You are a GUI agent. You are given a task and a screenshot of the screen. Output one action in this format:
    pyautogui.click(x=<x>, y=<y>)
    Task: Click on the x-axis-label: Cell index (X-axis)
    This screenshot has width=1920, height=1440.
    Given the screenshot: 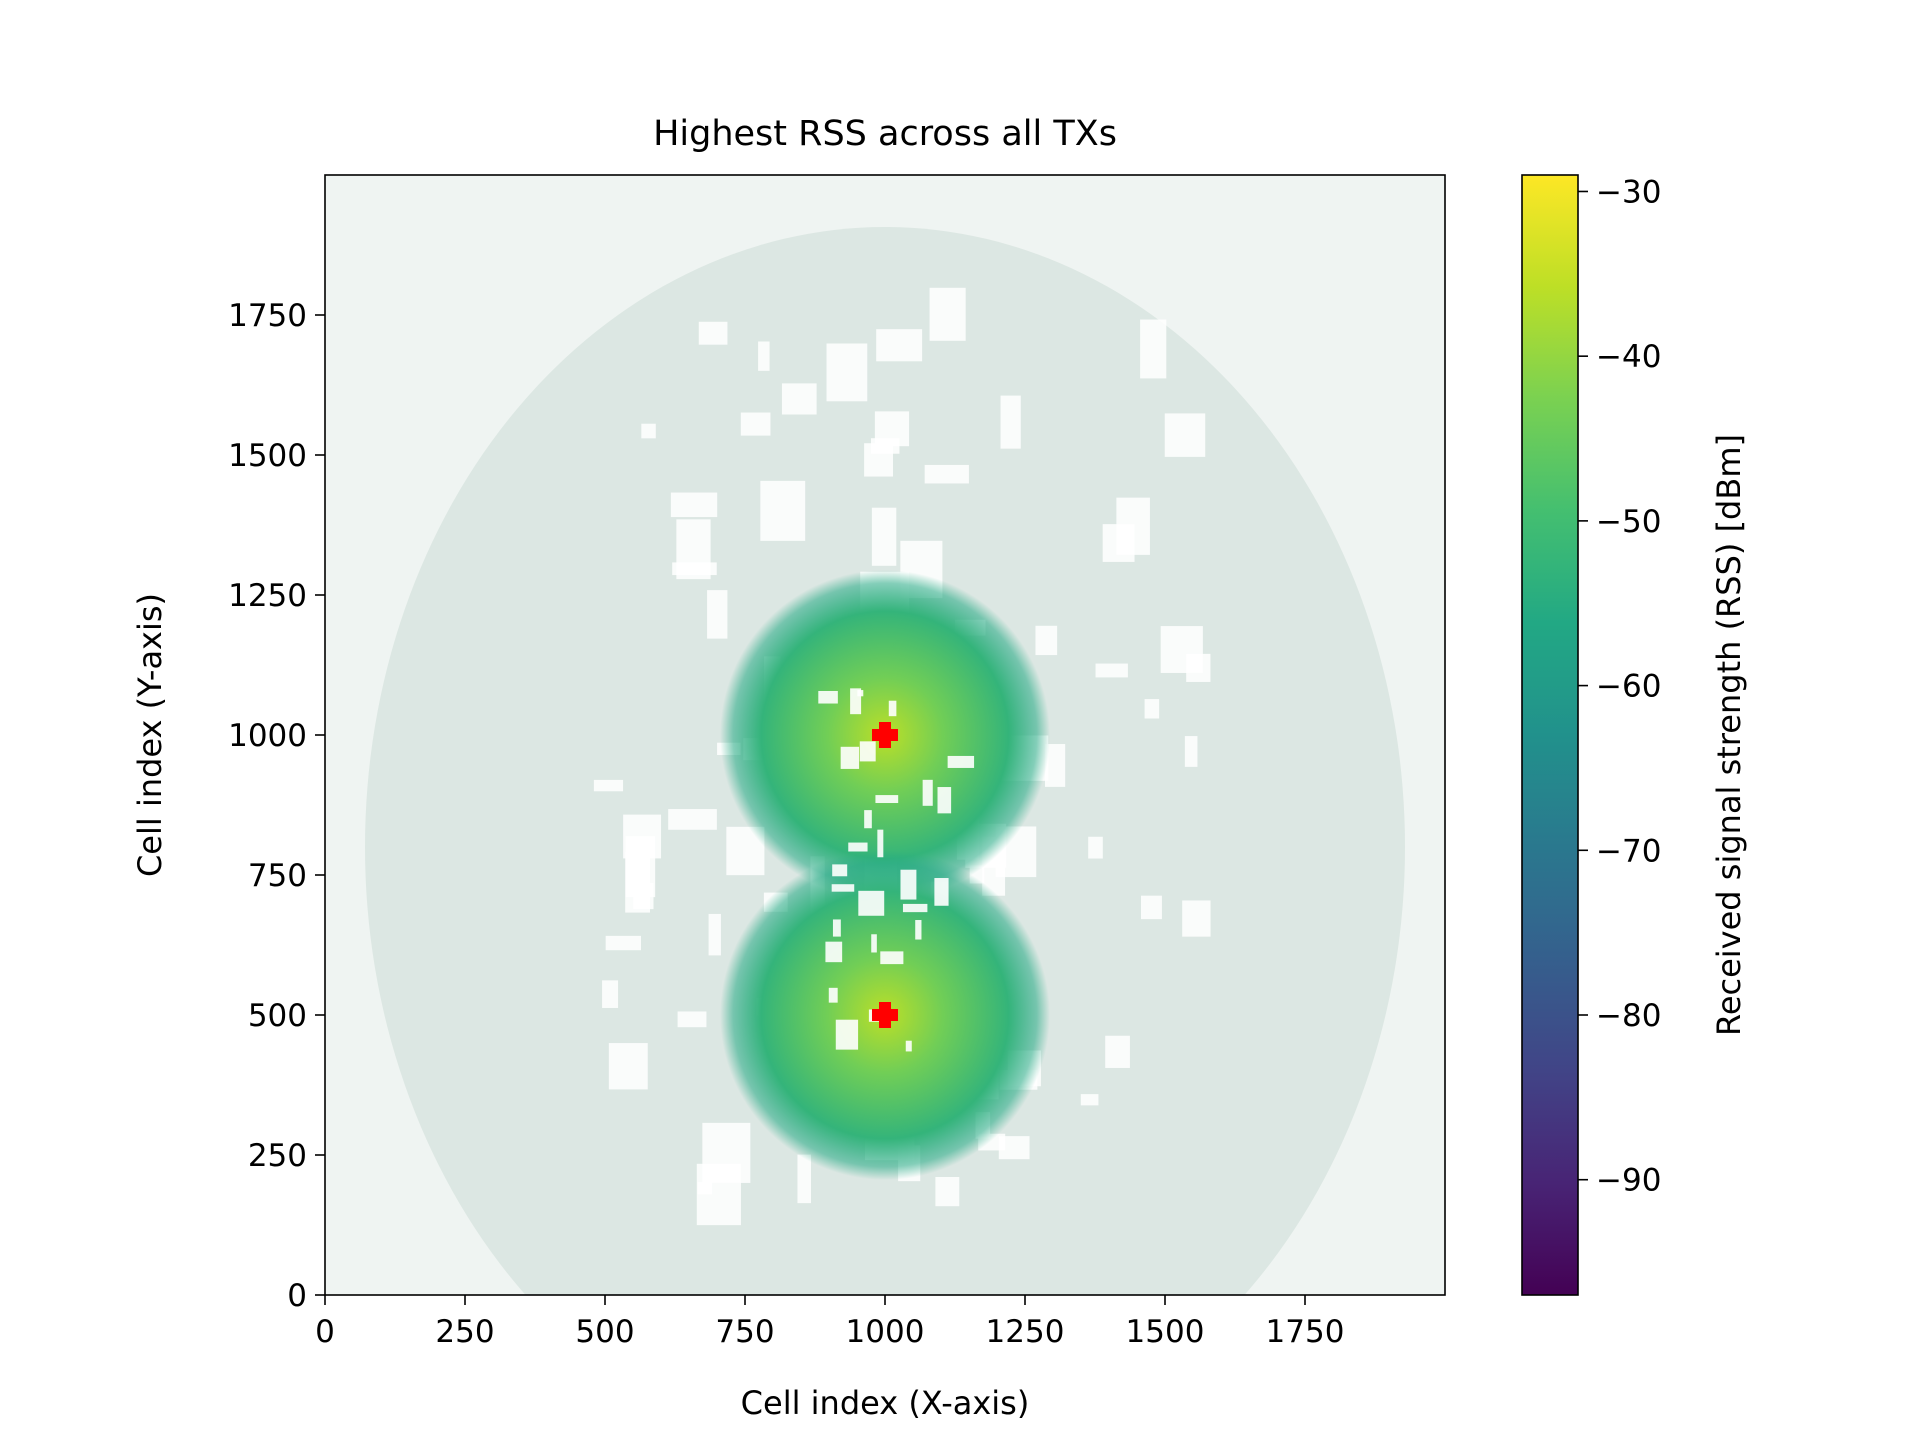 What is the action you would take?
    pyautogui.click(x=885, y=1403)
    